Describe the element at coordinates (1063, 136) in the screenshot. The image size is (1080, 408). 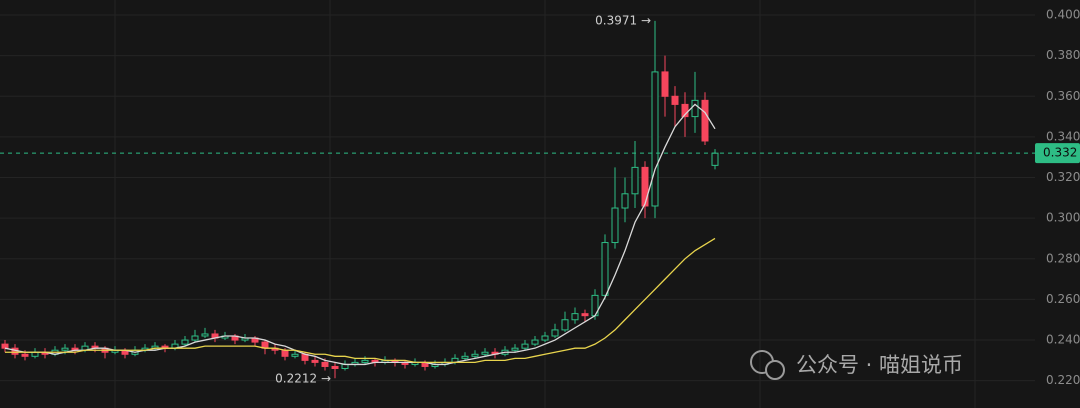
I see `y-tick-label: 0.340` at that location.